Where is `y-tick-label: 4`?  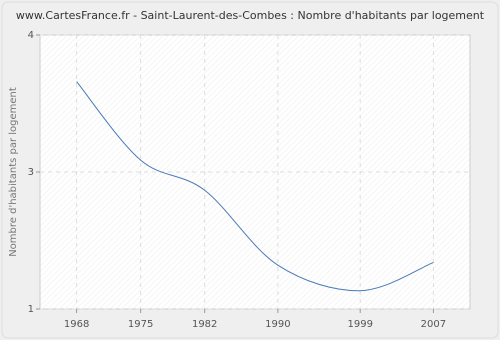
y-tick-label: 4 is located at coordinates (31, 35).